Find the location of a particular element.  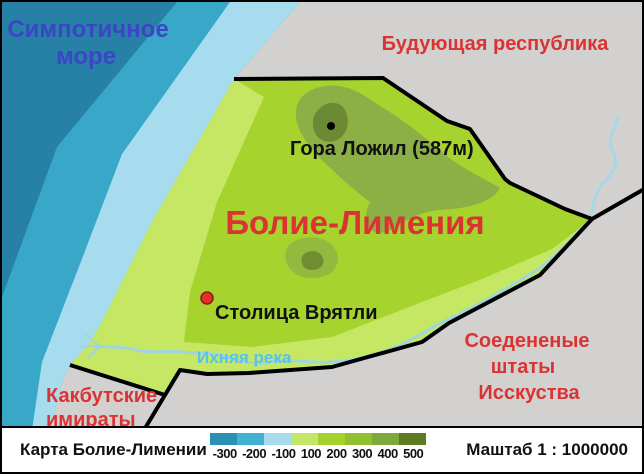

legend-value: 400 is located at coordinates (388, 453).